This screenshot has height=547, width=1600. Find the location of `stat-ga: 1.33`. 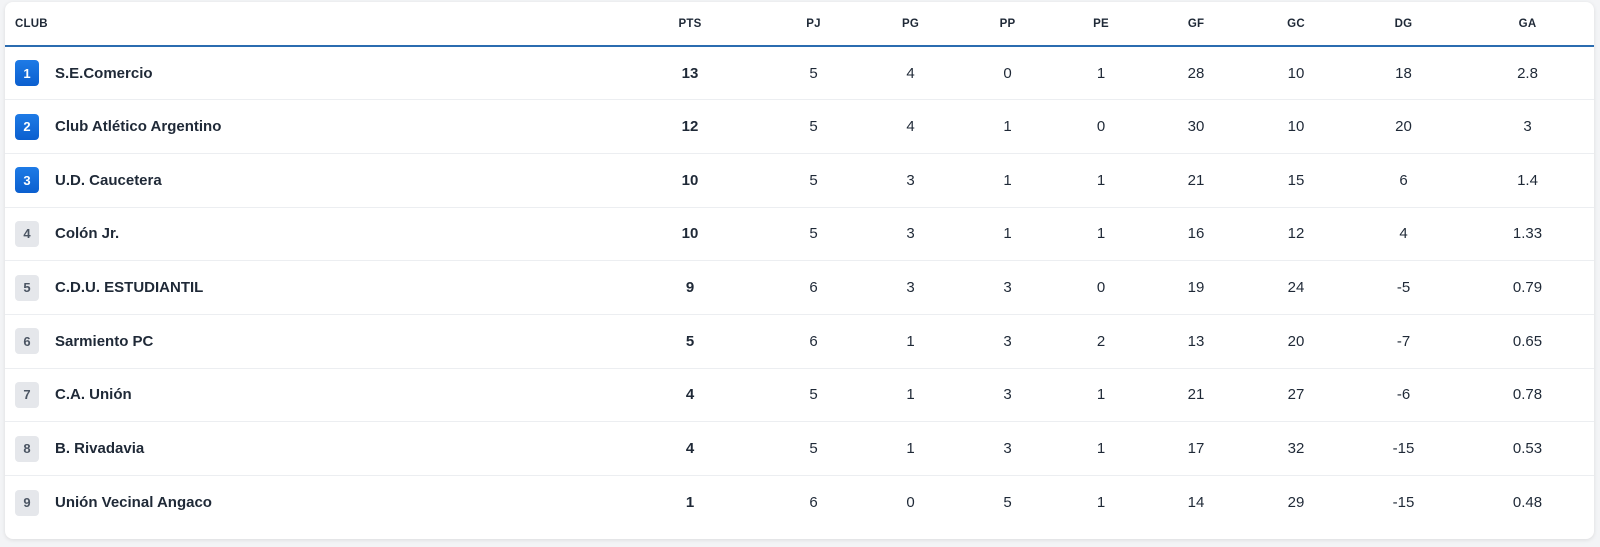

stat-ga: 1.33 is located at coordinates (1527, 234).